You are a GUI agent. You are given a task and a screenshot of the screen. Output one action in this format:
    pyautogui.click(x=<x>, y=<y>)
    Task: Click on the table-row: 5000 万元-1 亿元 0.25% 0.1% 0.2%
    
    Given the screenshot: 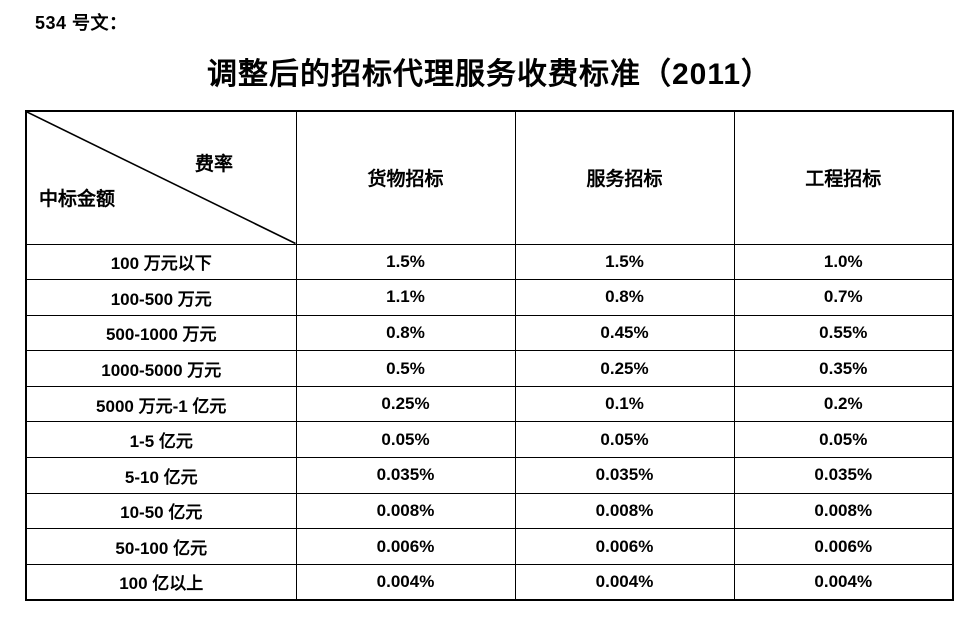 What is the action you would take?
    pyautogui.click(x=489, y=404)
    